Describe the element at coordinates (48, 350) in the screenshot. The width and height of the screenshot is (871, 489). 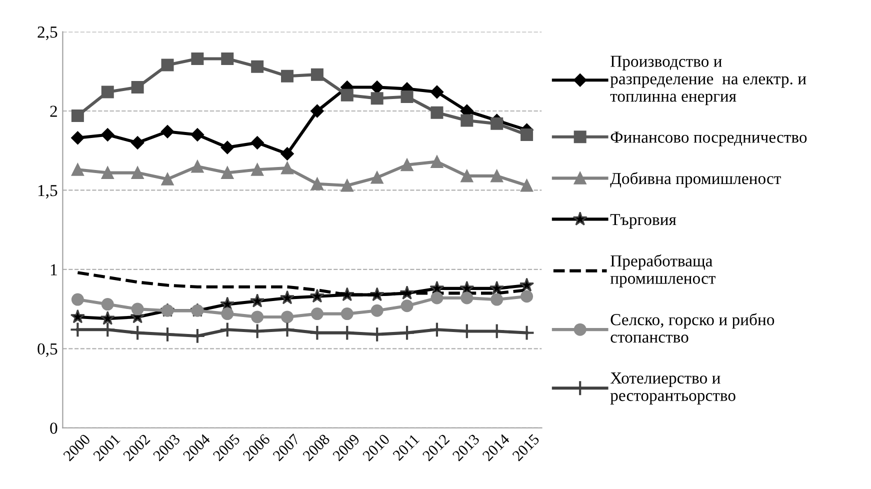
I see `y-tick-label: 0,5` at that location.